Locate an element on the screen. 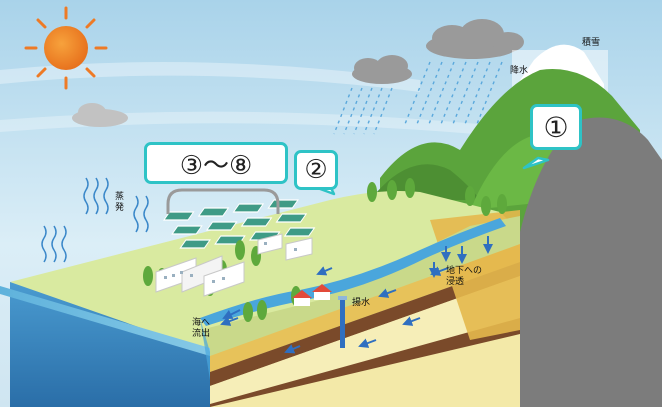 Image resolution: width=662 pixels, height=407 pixels. sun-icon is located at coordinates (66, 48).